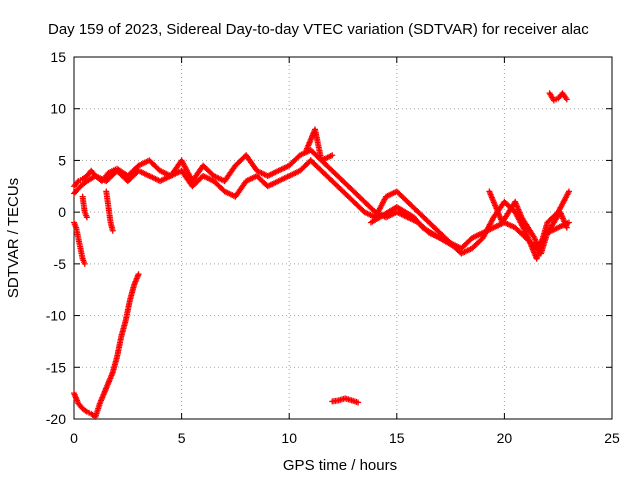 The image size is (640, 480). I want to click on x-axis-label: GPS time / hours, so click(340, 465).